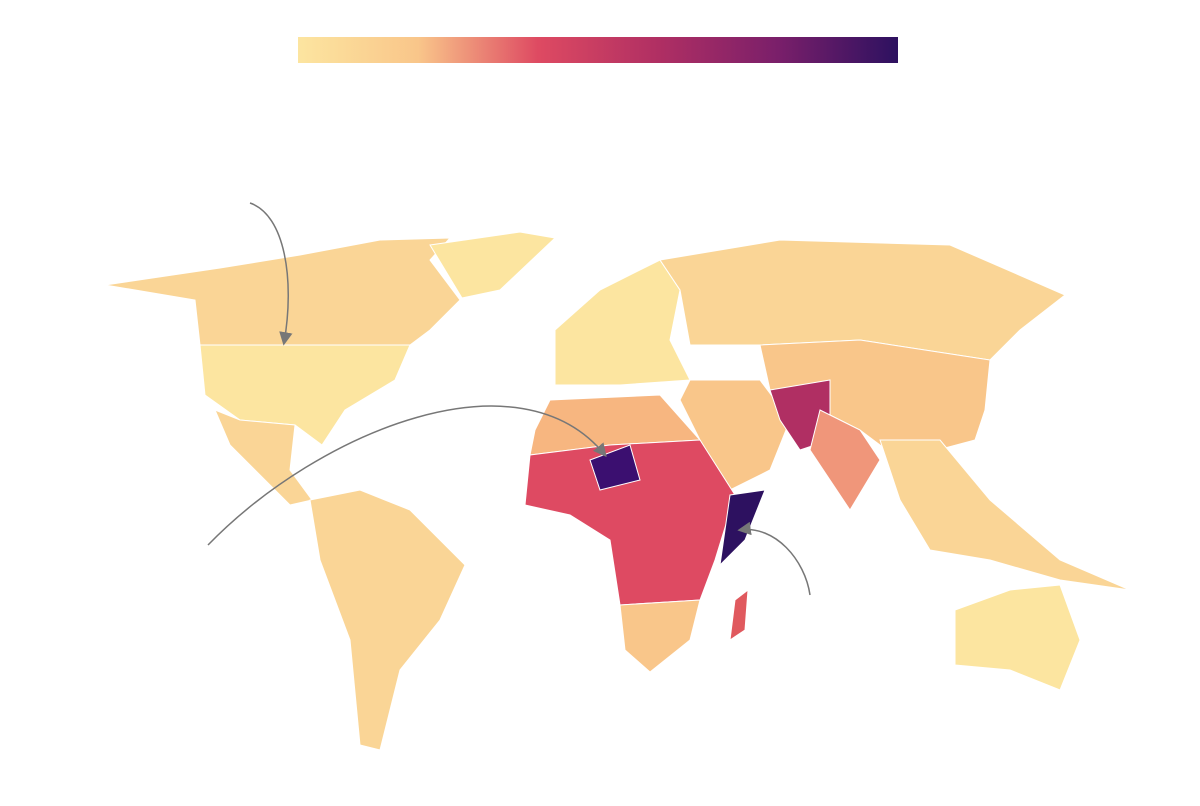 The image size is (1200, 806). I want to click on usa, so click(305, 395).